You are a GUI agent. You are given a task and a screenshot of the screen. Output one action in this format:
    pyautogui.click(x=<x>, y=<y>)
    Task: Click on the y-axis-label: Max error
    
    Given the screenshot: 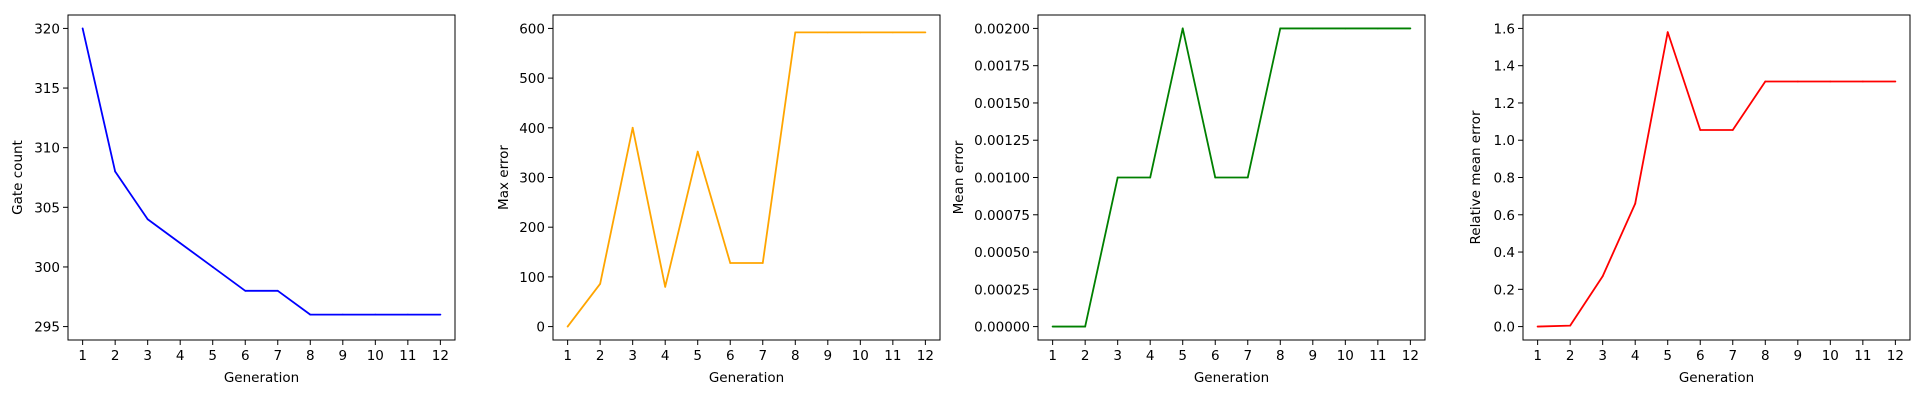 What is the action you would take?
    pyautogui.click(x=504, y=177)
    